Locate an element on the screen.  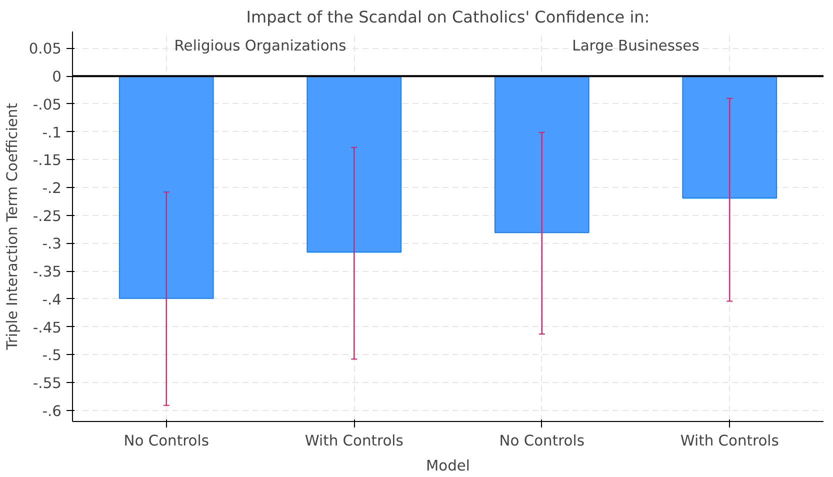
y-tick-label: -.35 is located at coordinates (47, 272).